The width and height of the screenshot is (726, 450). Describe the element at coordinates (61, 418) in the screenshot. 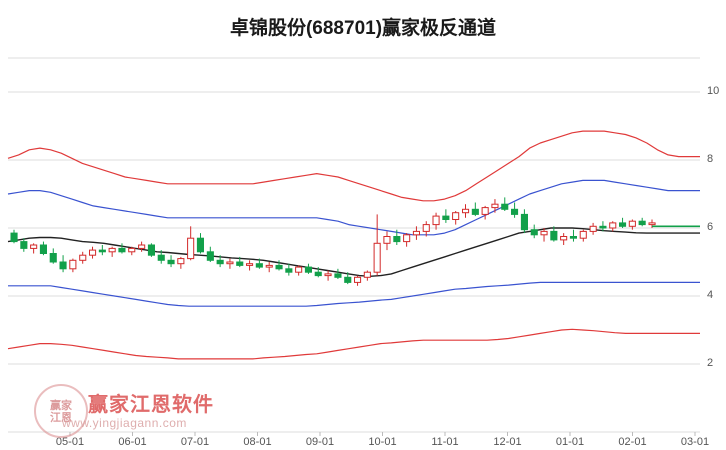

I see `watermark-seal-line2: 江恩` at that location.